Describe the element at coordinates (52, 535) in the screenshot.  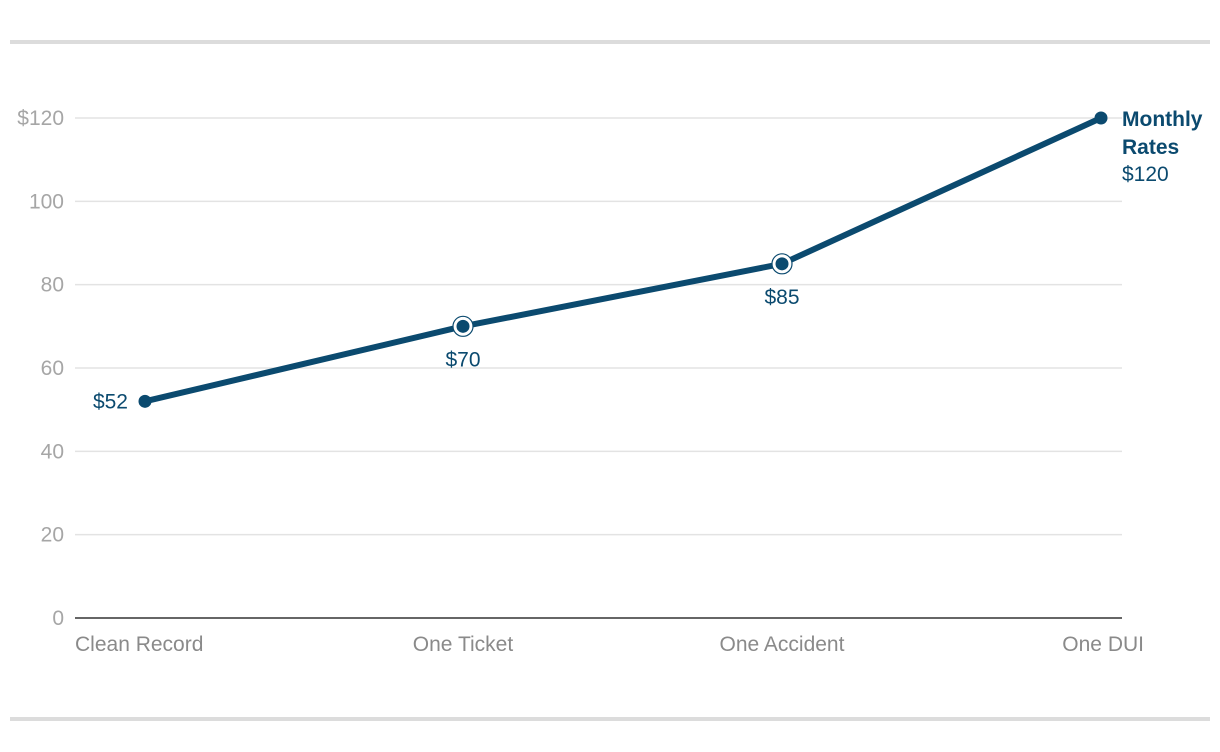
I see `y-tick-label: 20` at that location.